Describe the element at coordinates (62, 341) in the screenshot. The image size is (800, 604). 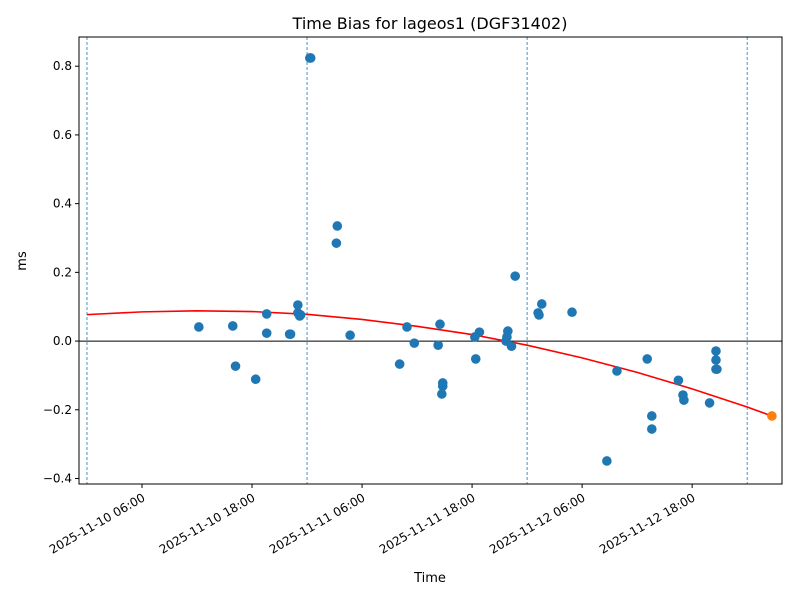
I see `y-tick-label: 0.0` at that location.